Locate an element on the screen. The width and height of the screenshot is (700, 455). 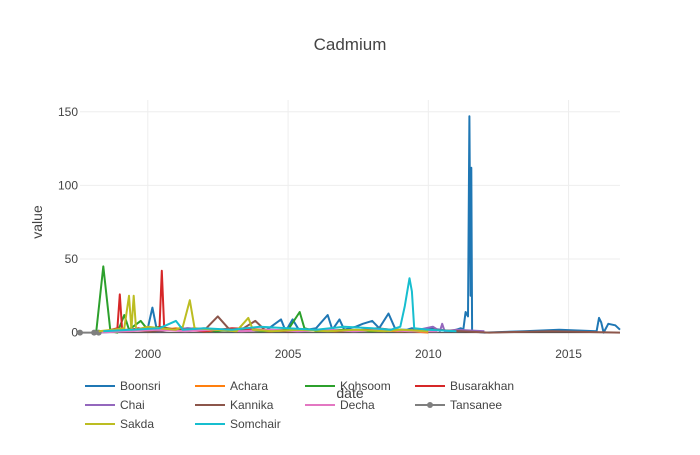
legend-item-tansanee: Tansanee is located at coordinates (458, 405).